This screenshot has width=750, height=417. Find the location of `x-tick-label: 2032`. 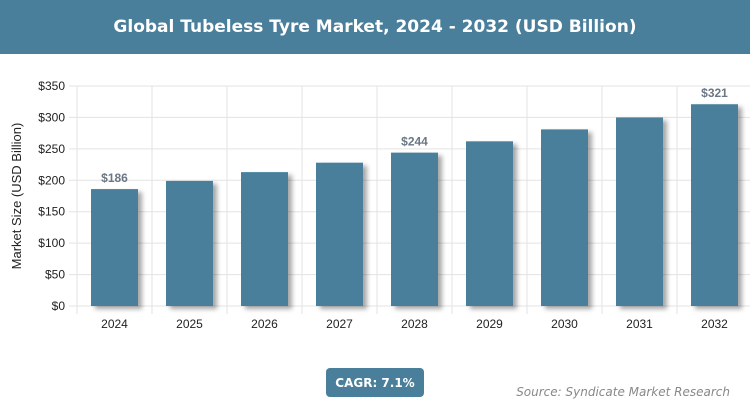

x-tick-label: 2032 is located at coordinates (714, 324).